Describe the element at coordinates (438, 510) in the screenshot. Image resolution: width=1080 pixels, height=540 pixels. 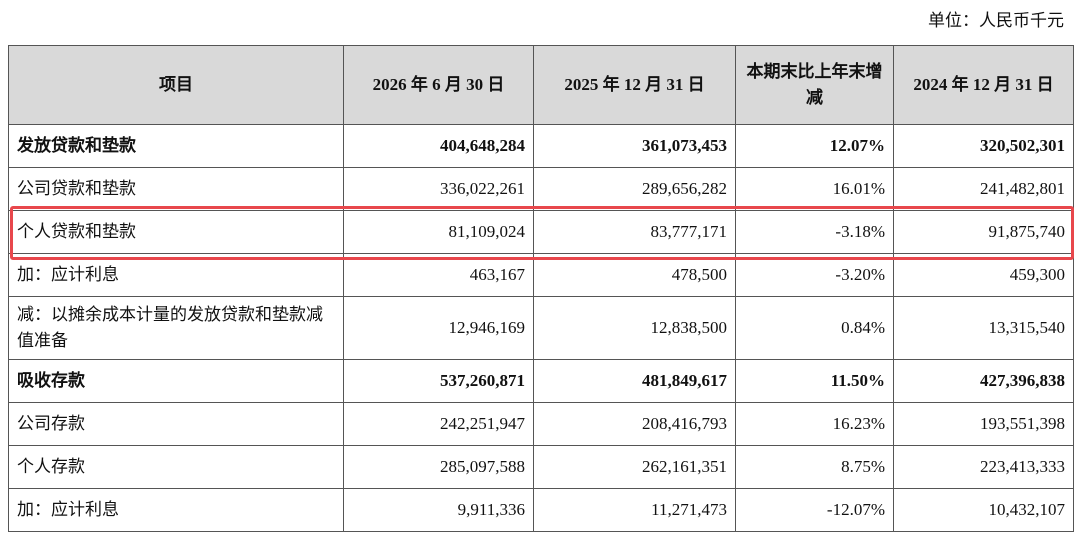
I see `cell: 9,911,336` at that location.